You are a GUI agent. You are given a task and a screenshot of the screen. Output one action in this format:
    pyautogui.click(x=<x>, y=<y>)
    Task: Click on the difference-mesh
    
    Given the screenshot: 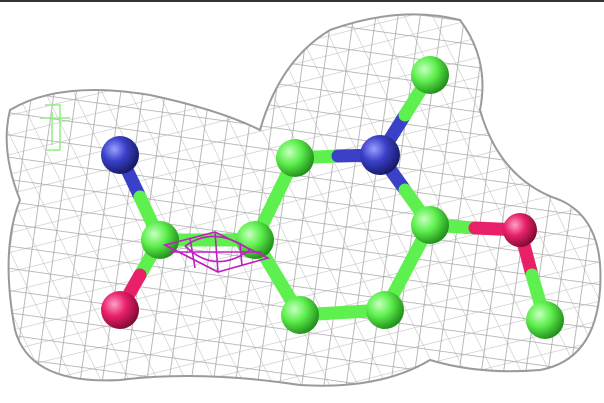 What is the action you would take?
    pyautogui.click(x=216, y=252)
    